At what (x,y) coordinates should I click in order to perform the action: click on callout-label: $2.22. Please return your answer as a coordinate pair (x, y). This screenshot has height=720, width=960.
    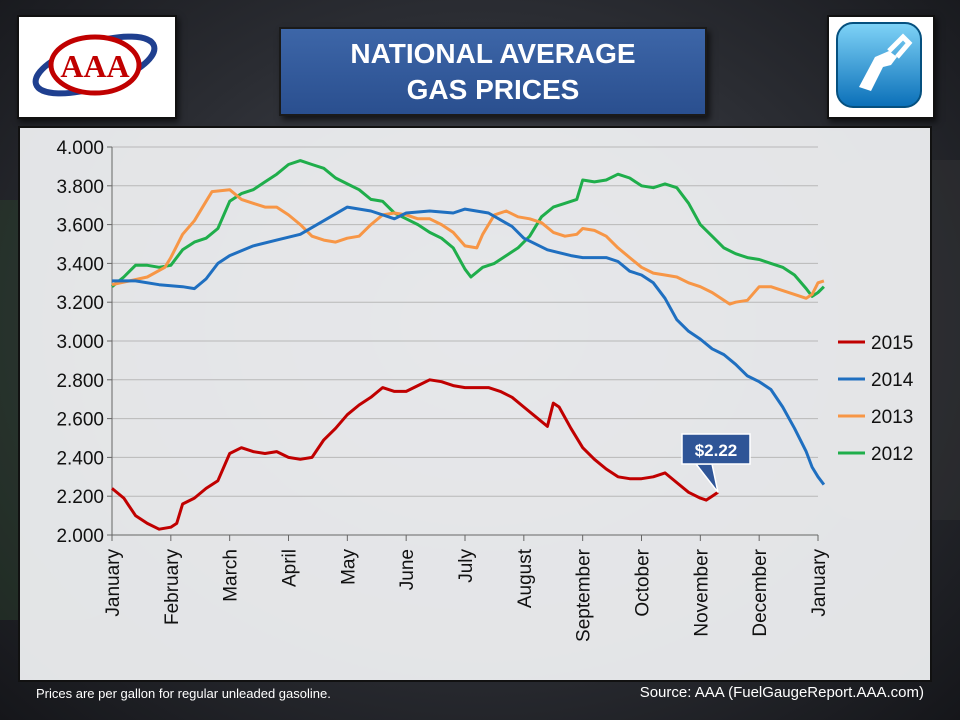
    Looking at the image, I should click on (716, 450).